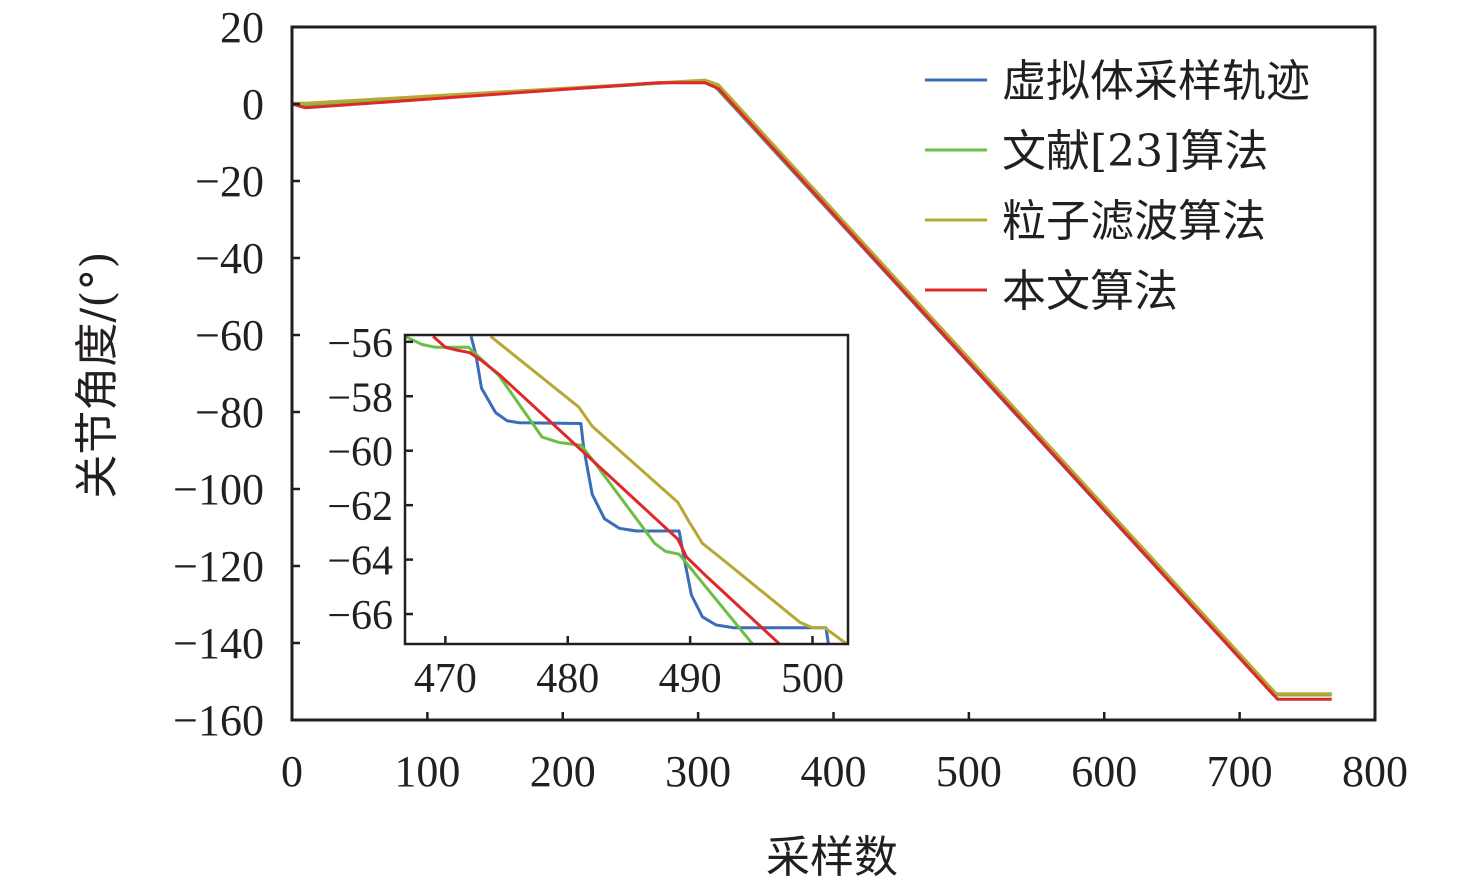 The image size is (1476, 889). Describe the element at coordinates (229, 335) in the screenshot. I see `main-y-tick-label: −60` at that location.